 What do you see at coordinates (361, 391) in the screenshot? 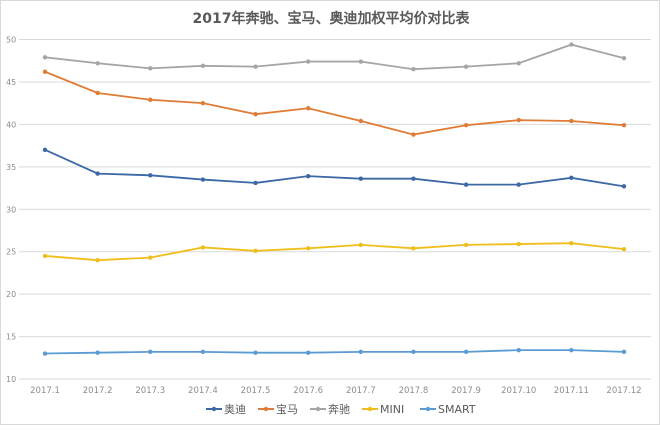
I see `x-tick-label: 2017.7` at bounding box center [361, 391].